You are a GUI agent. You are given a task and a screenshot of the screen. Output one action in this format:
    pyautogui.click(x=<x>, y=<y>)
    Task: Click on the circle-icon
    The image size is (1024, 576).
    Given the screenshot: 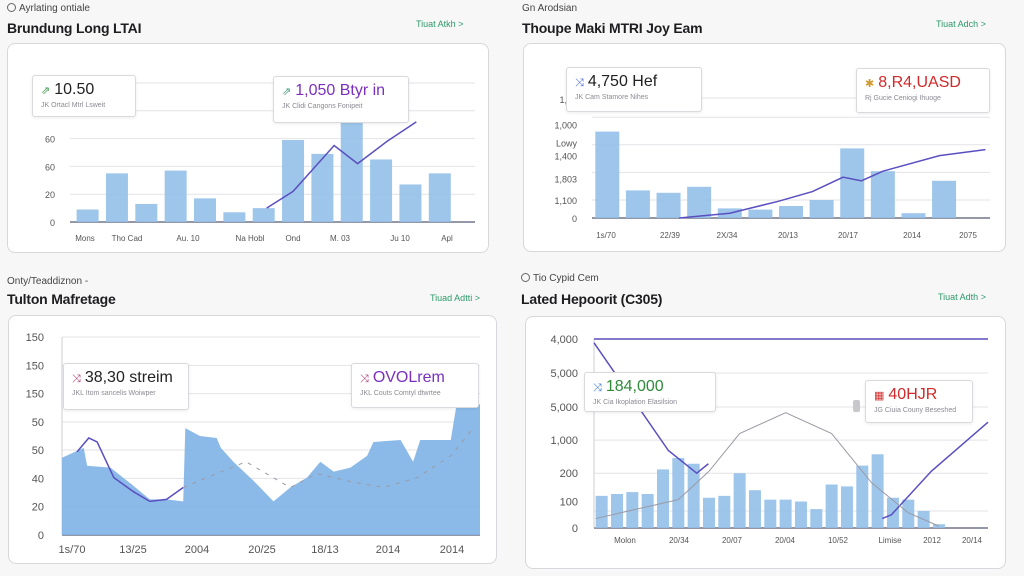 What is the action you would take?
    pyautogui.click(x=11, y=7)
    